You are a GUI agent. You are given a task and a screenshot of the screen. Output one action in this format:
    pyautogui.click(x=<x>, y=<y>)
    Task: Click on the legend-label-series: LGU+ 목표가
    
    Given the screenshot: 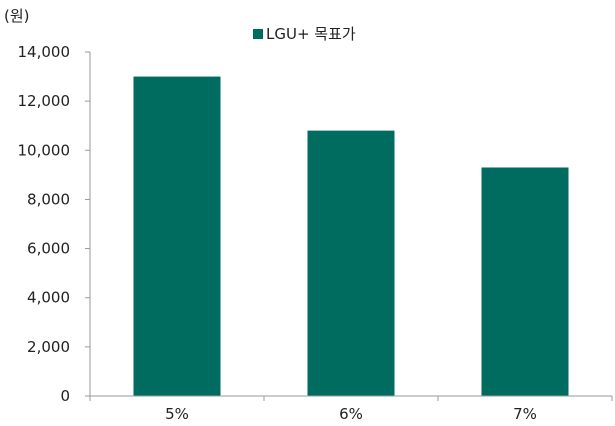 What is the action you would take?
    pyautogui.click(x=311, y=34)
    